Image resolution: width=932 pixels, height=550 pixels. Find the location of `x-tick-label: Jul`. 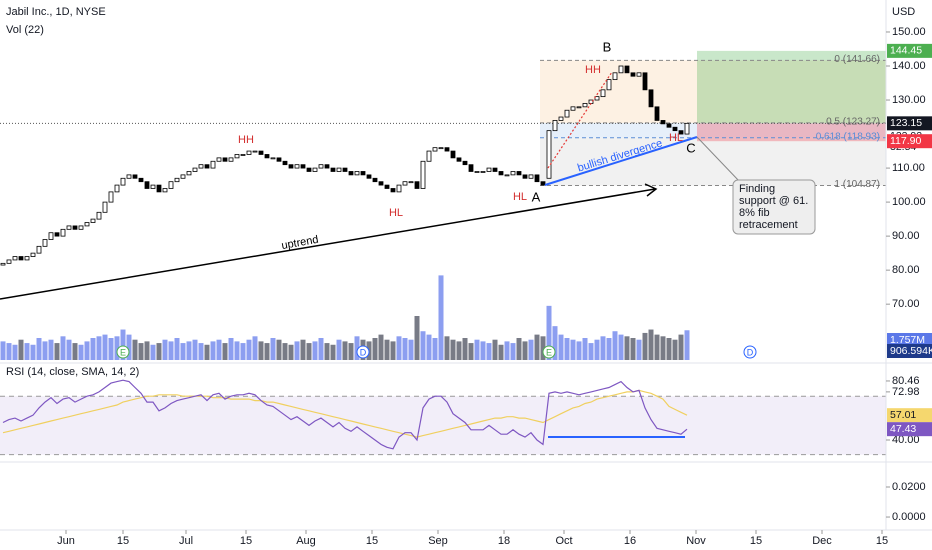

x-tick-label: Jul is located at coordinates (186, 541).